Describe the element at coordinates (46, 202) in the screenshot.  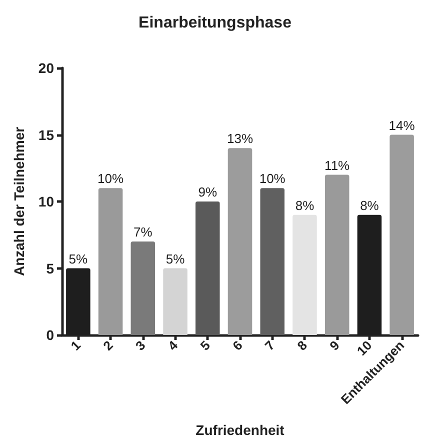
I see `y-tick-label: 10` at that location.